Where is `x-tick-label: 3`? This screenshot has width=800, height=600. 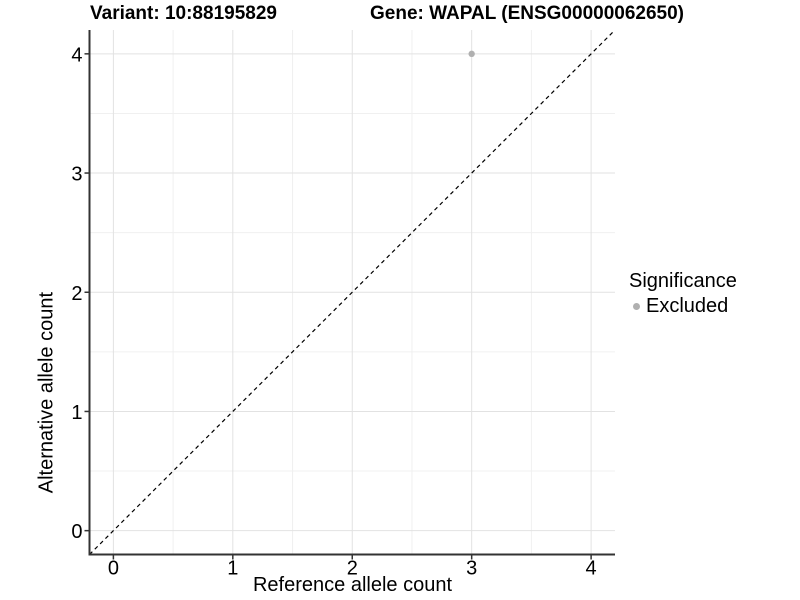 x-tick-label: 3 is located at coordinates (471, 569).